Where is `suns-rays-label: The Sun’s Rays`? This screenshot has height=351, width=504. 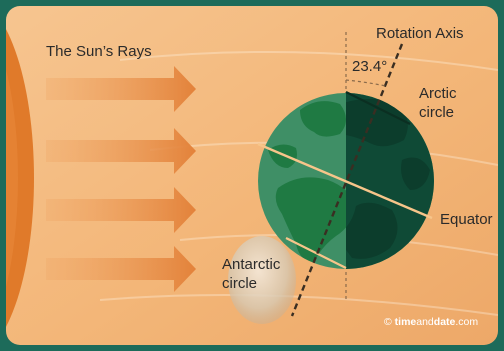 suns-rays-label: The Sun’s Rays is located at coordinates (99, 51).